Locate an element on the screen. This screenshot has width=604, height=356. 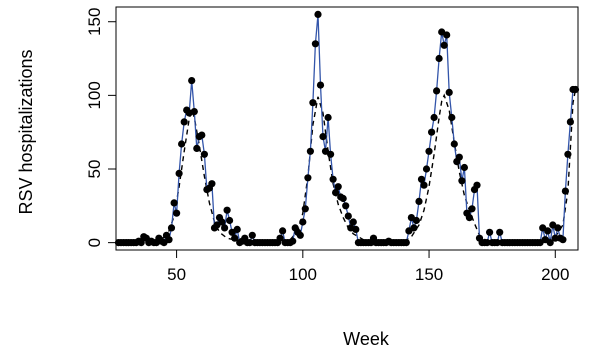
x-tick-label: 50 is located at coordinates (176, 274).